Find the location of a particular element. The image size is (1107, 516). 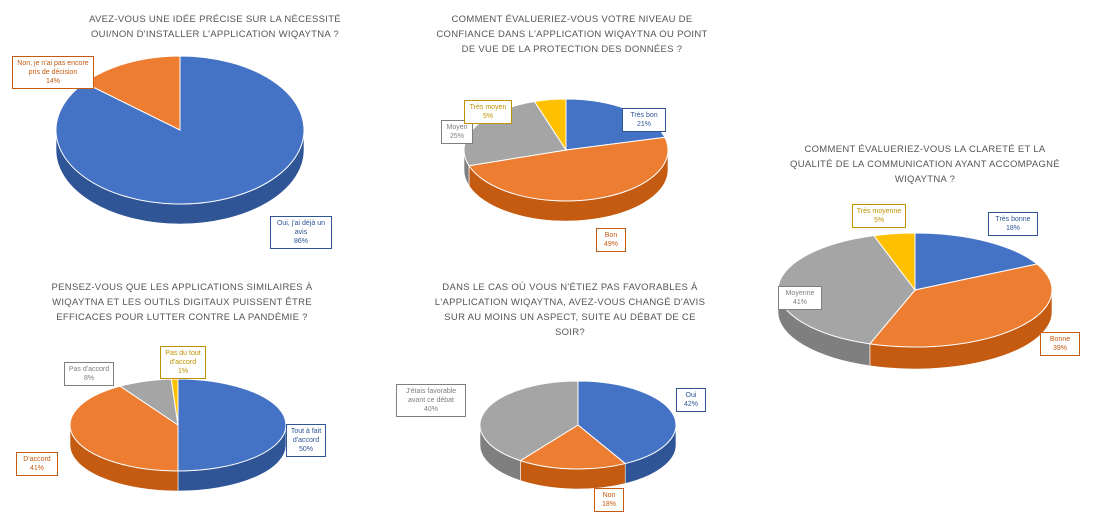

slice-percent: 50% is located at coordinates (305, 449).